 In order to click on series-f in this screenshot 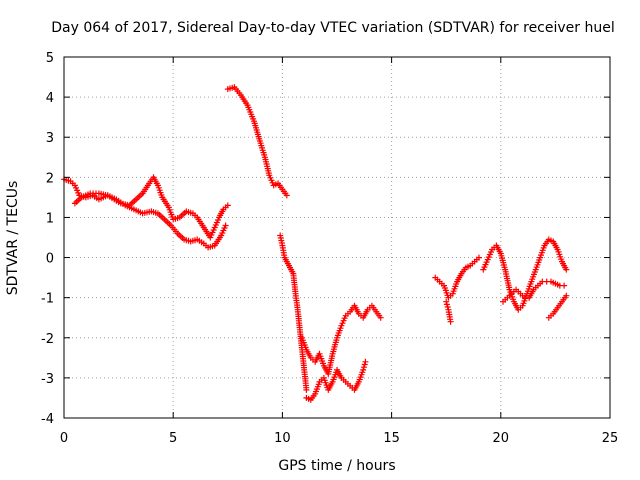, I will do `click(534, 291)`.